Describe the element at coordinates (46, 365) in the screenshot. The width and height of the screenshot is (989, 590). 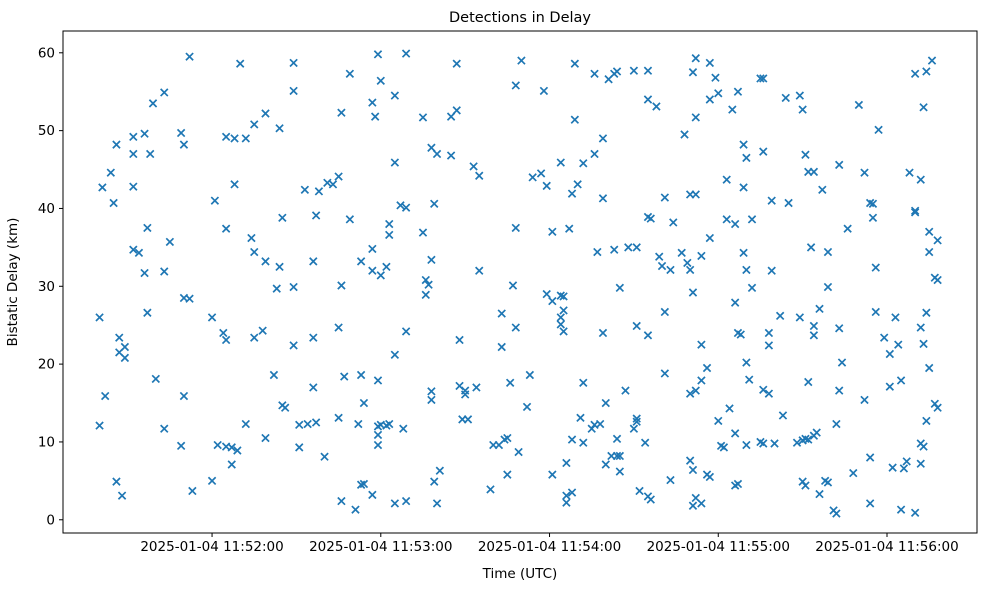
I see `y-tick-label: 20` at that location.